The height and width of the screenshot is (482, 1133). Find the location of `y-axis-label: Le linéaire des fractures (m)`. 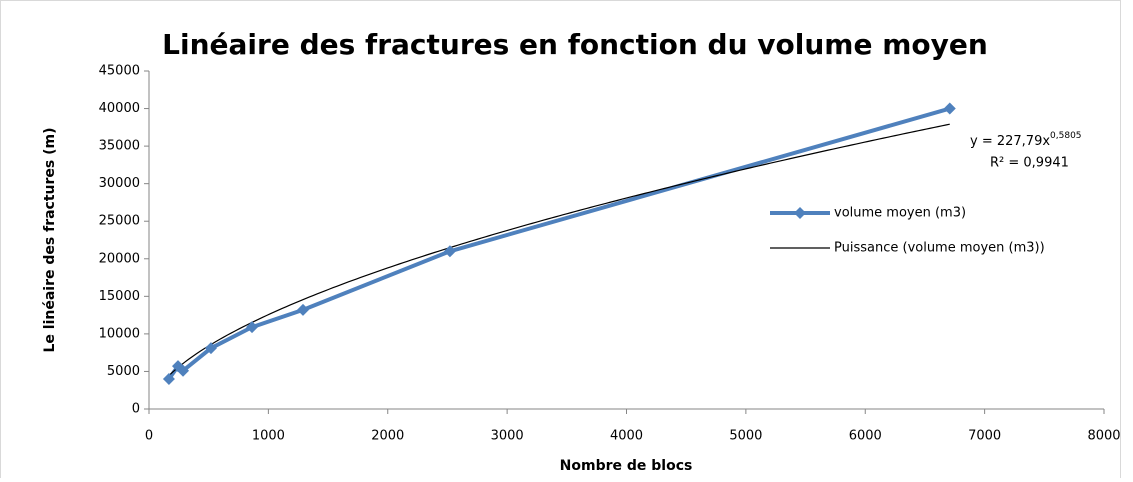

y-axis-label: Le linéaire des fractures (m) is located at coordinates (50, 240).